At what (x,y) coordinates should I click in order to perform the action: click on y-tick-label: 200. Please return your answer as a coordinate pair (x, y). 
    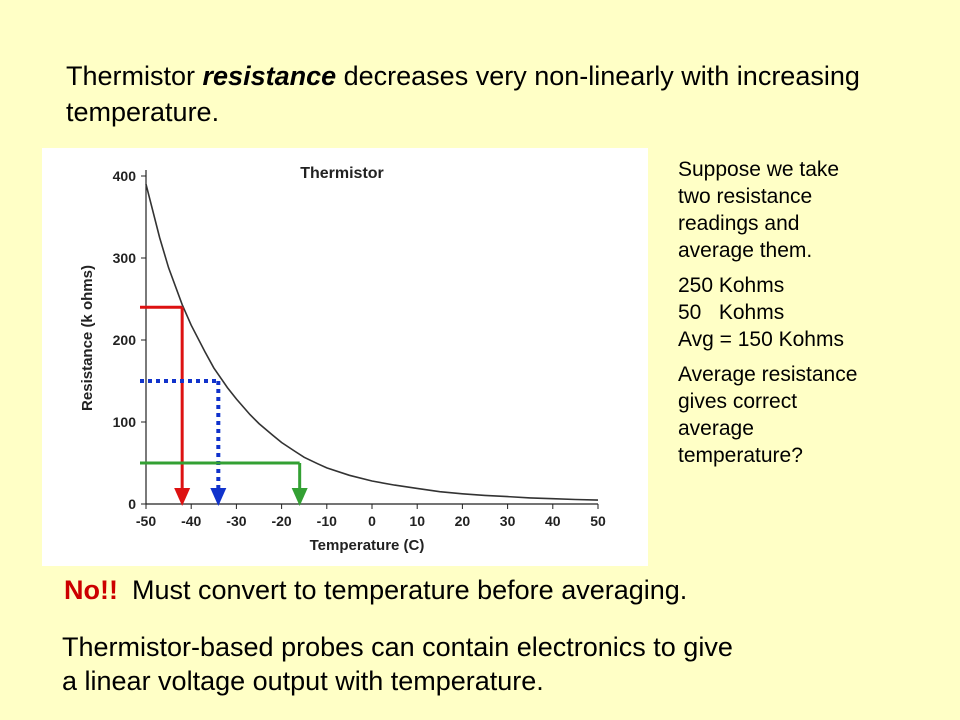
    Looking at the image, I should click on (125, 340).